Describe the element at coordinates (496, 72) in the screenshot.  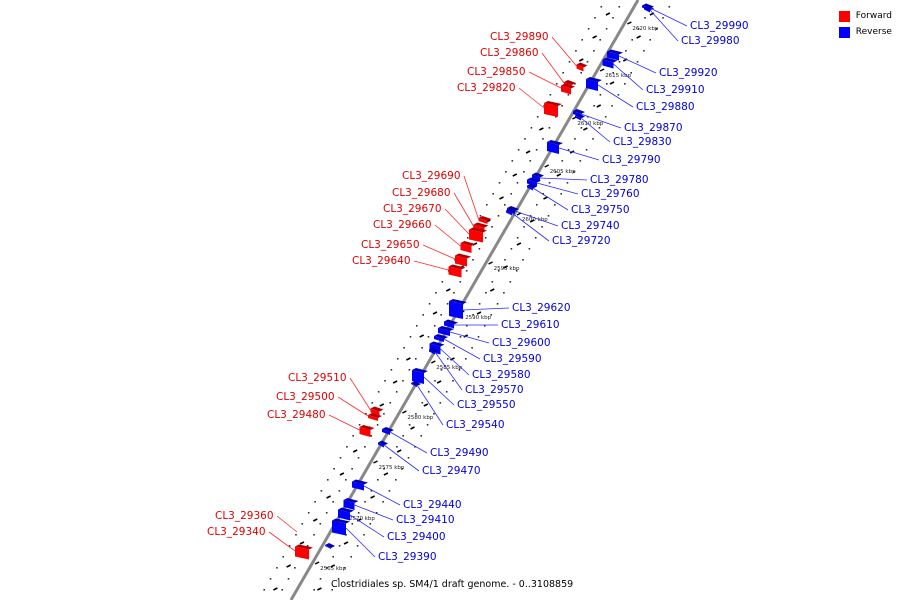
I see `gene-label: CL3_29850` at that location.